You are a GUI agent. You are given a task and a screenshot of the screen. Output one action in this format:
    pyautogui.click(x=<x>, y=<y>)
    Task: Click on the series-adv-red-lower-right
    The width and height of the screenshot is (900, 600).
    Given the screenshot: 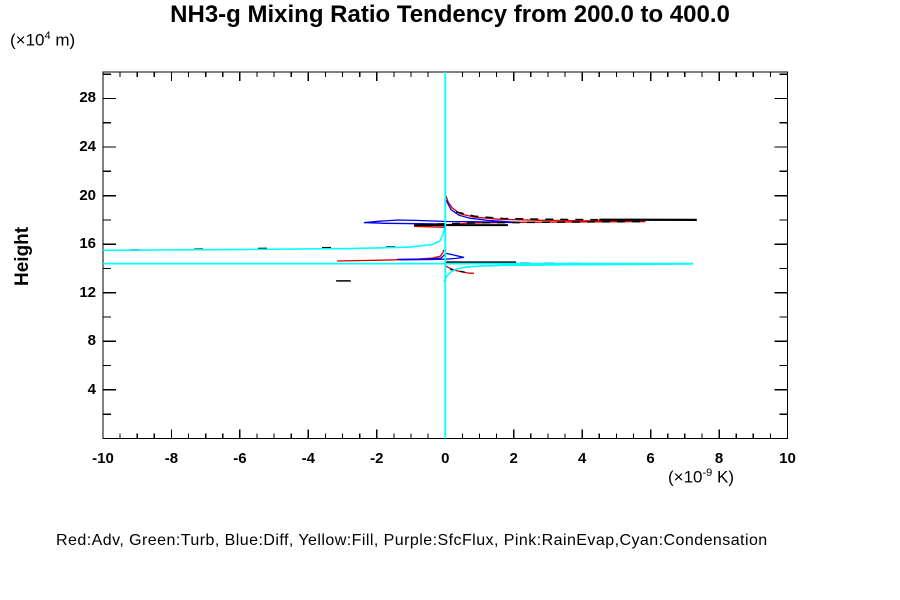 What is the action you would take?
    pyautogui.click(x=459, y=269)
    